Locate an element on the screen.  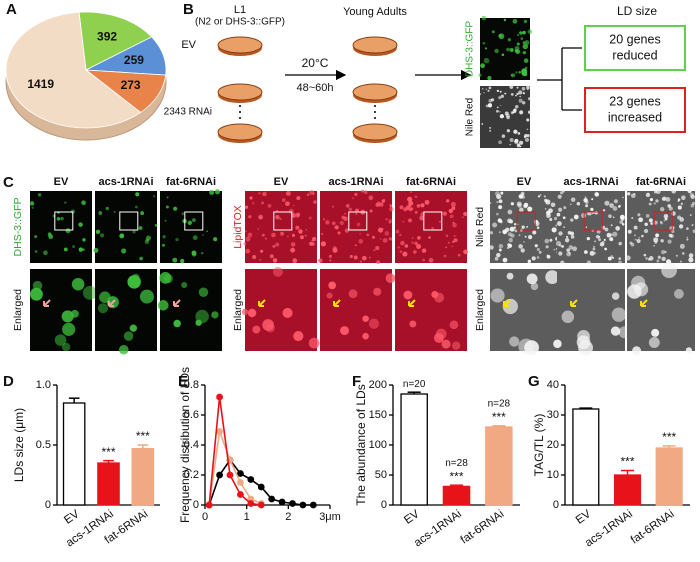
x-tick-label: EV is located at coordinates (72, 517).